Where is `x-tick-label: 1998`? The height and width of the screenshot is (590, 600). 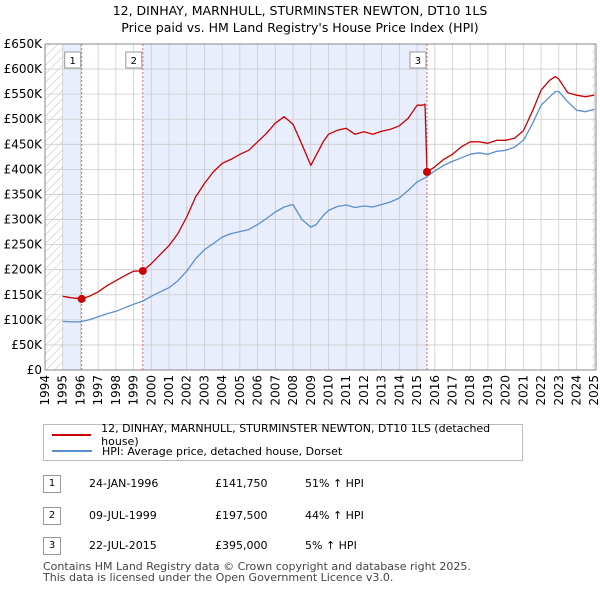 x-tick-label: 1998 is located at coordinates (116, 390).